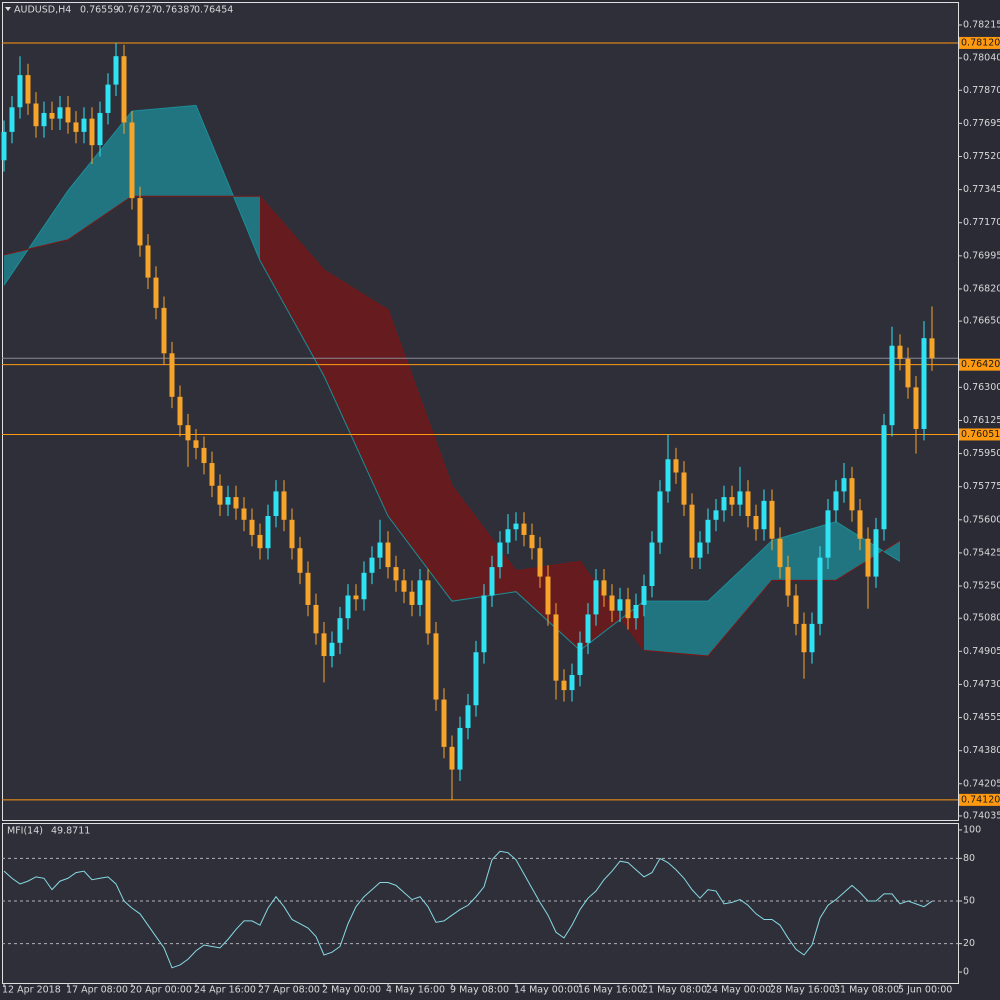 The height and width of the screenshot is (1000, 1000). What do you see at coordinates (981, 717) in the screenshot?
I see `y-tick-label: 0.74555` at bounding box center [981, 717].